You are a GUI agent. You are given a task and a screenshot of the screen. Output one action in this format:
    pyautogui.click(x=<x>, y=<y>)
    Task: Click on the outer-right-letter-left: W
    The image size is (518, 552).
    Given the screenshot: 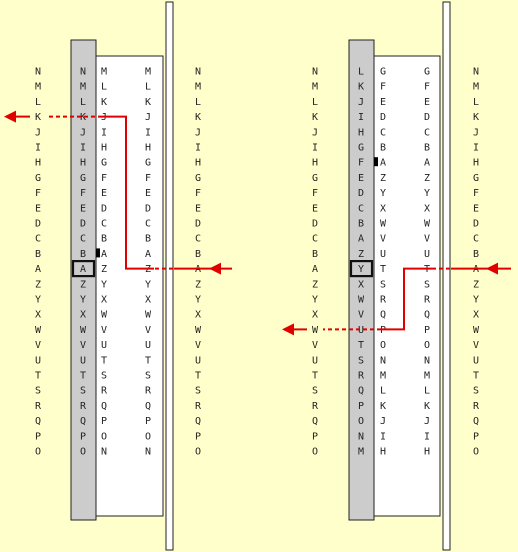 What is the action you would take?
    pyautogui.click(x=198, y=330)
    